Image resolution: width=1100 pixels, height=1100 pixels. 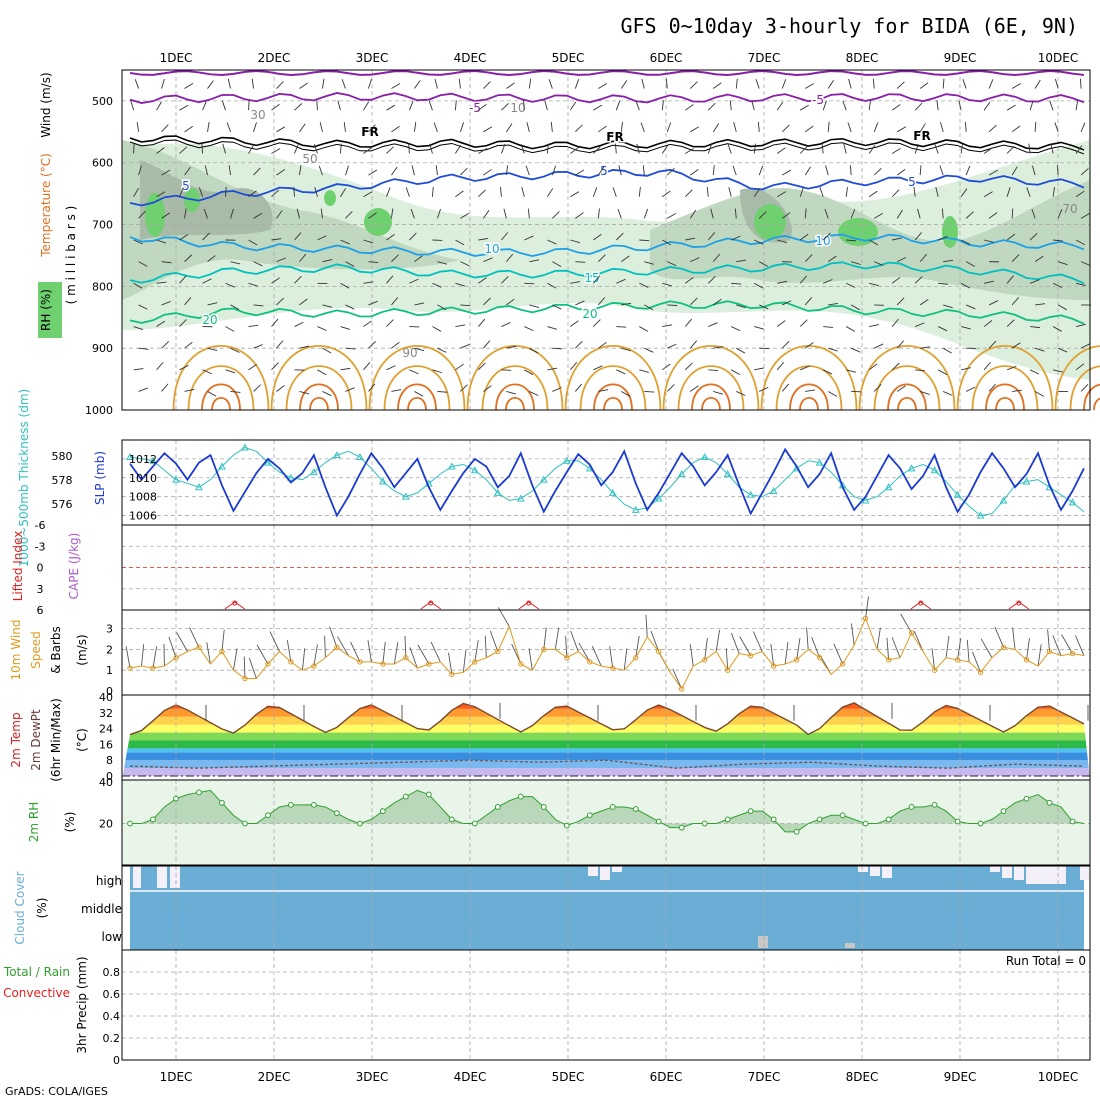 I want to click on slp-tick-label: 1012, so click(x=143, y=459).